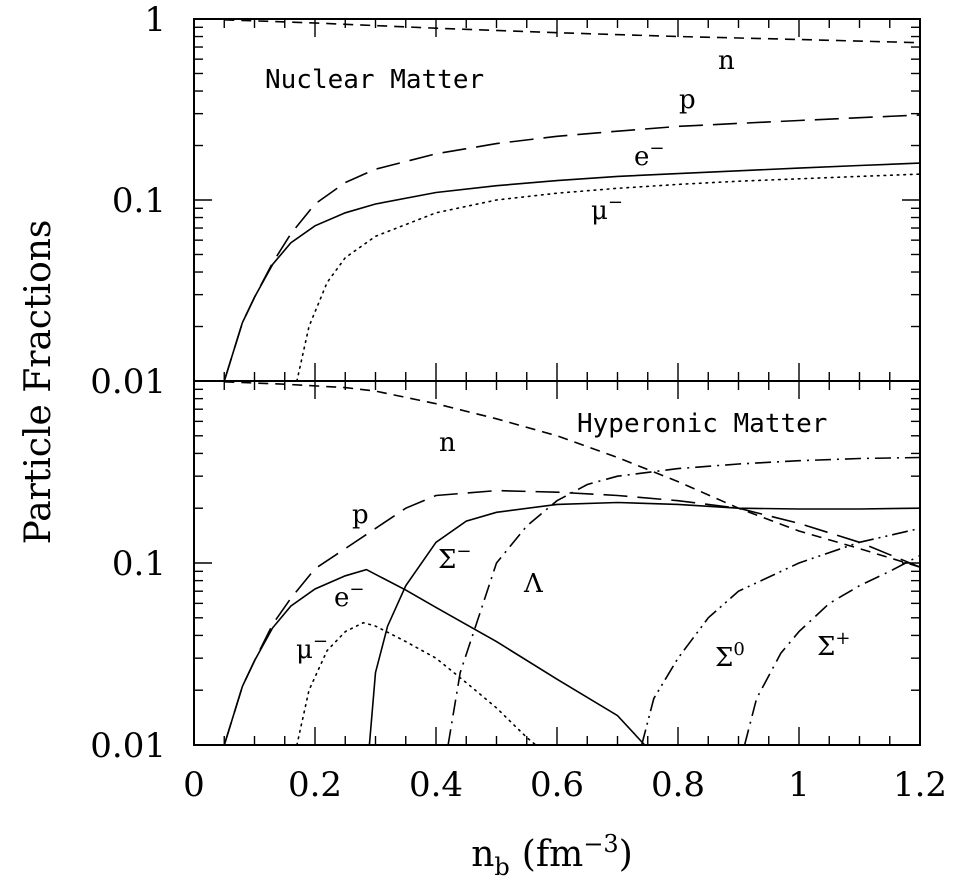 This screenshot has height=890, width=959. I want to click on series-line-μ−, so click(416, 683).